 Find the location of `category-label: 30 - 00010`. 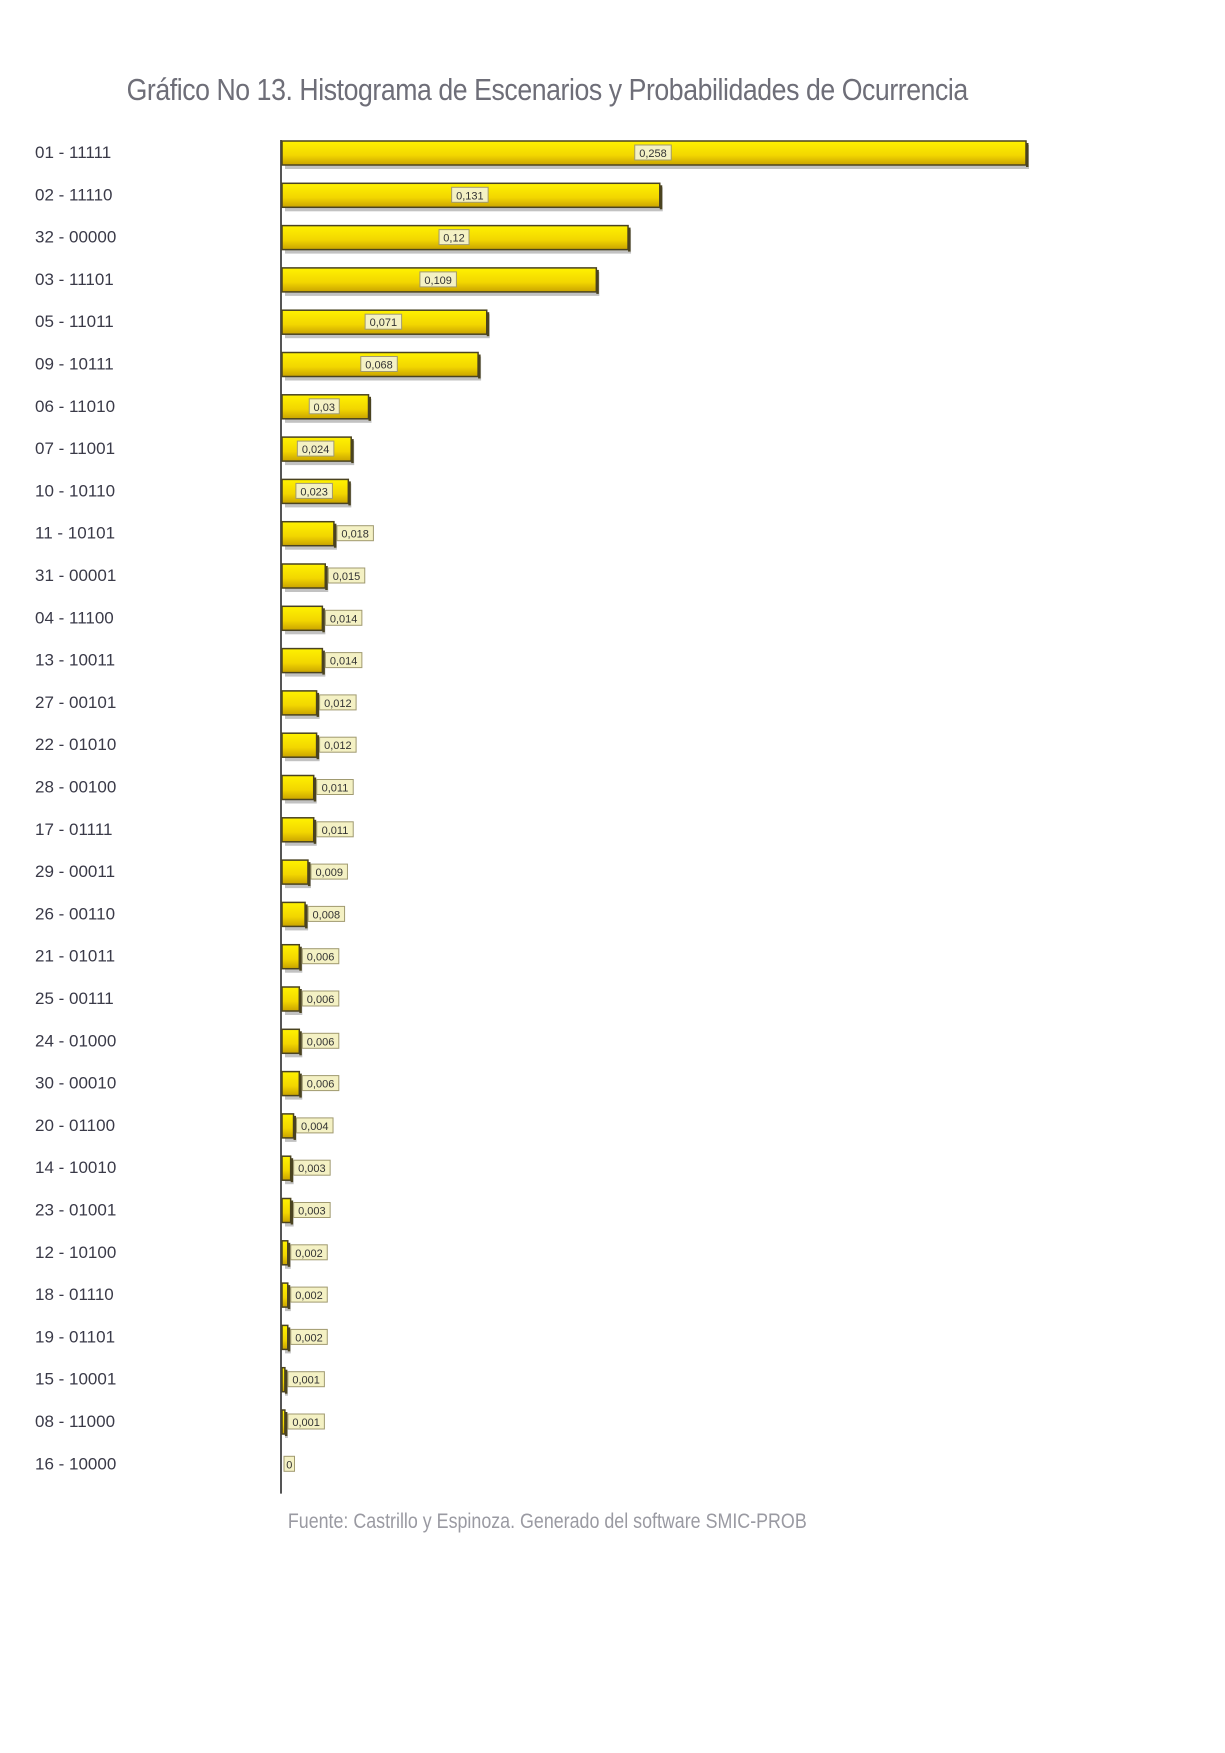

category-label: 30 - 00010 is located at coordinates (75, 1083).